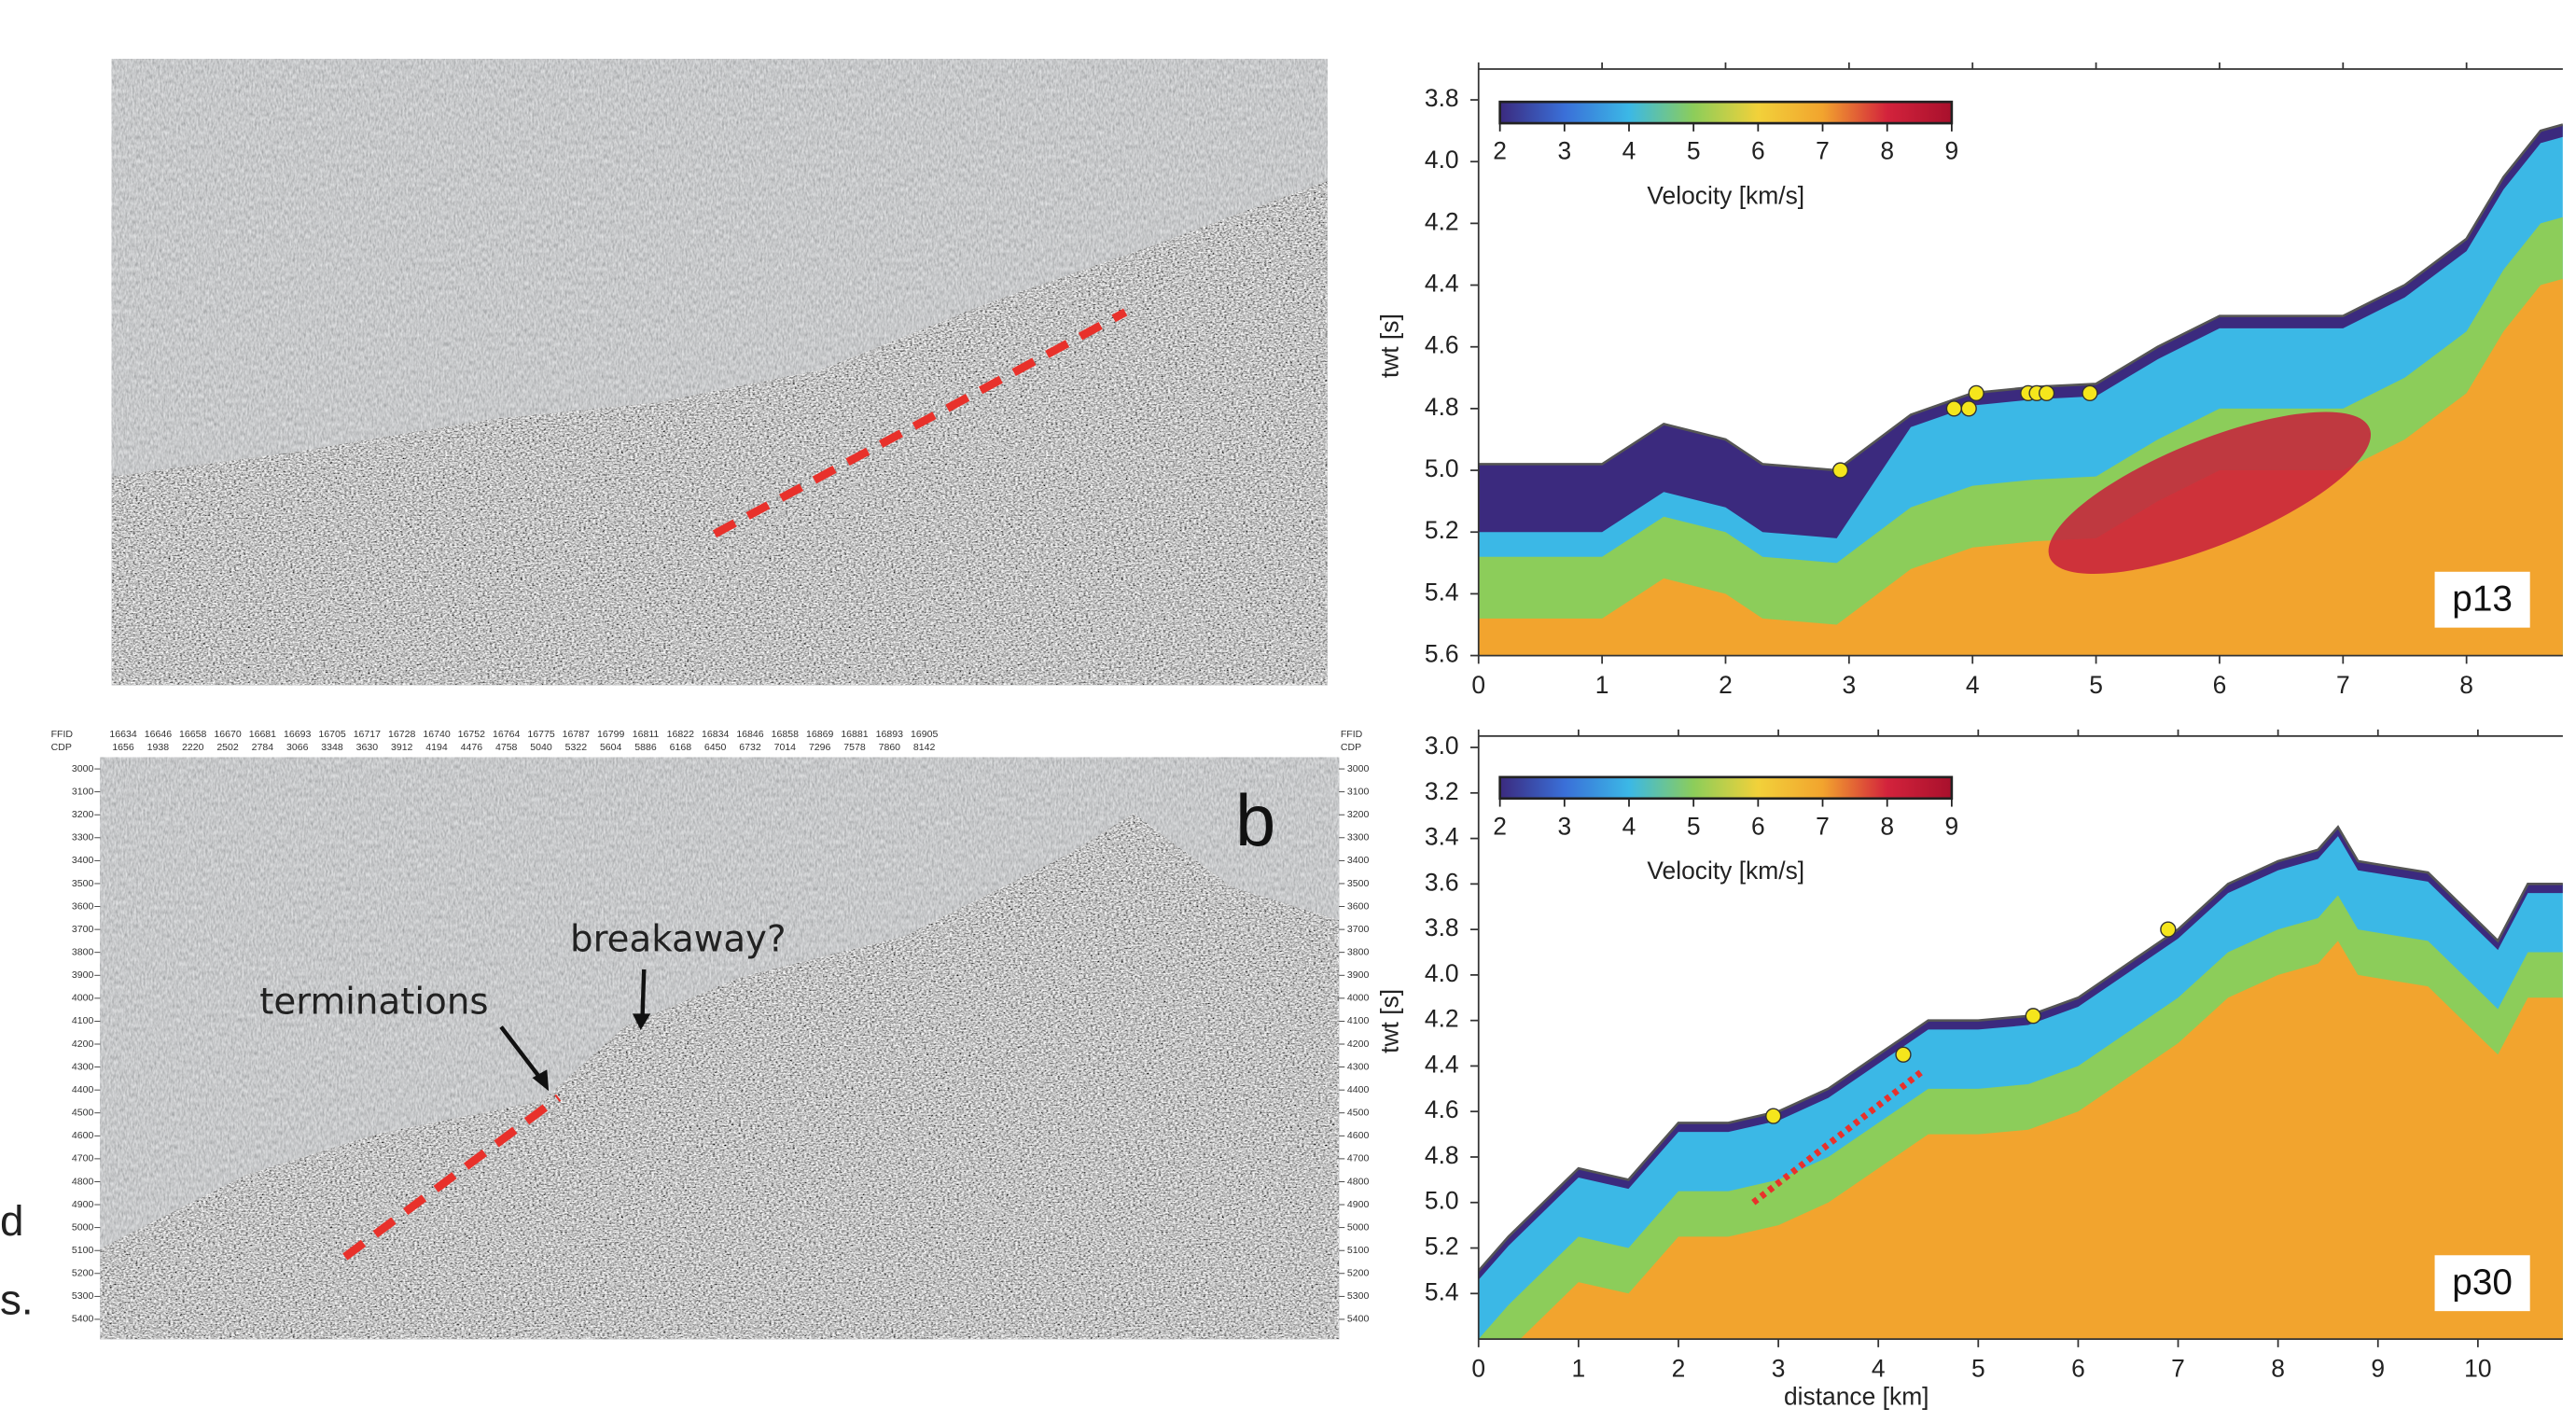 This screenshot has height=1422, width=2576. Describe the element at coordinates (297, 734) in the screenshot. I see `ffid-label: 16693` at that location.